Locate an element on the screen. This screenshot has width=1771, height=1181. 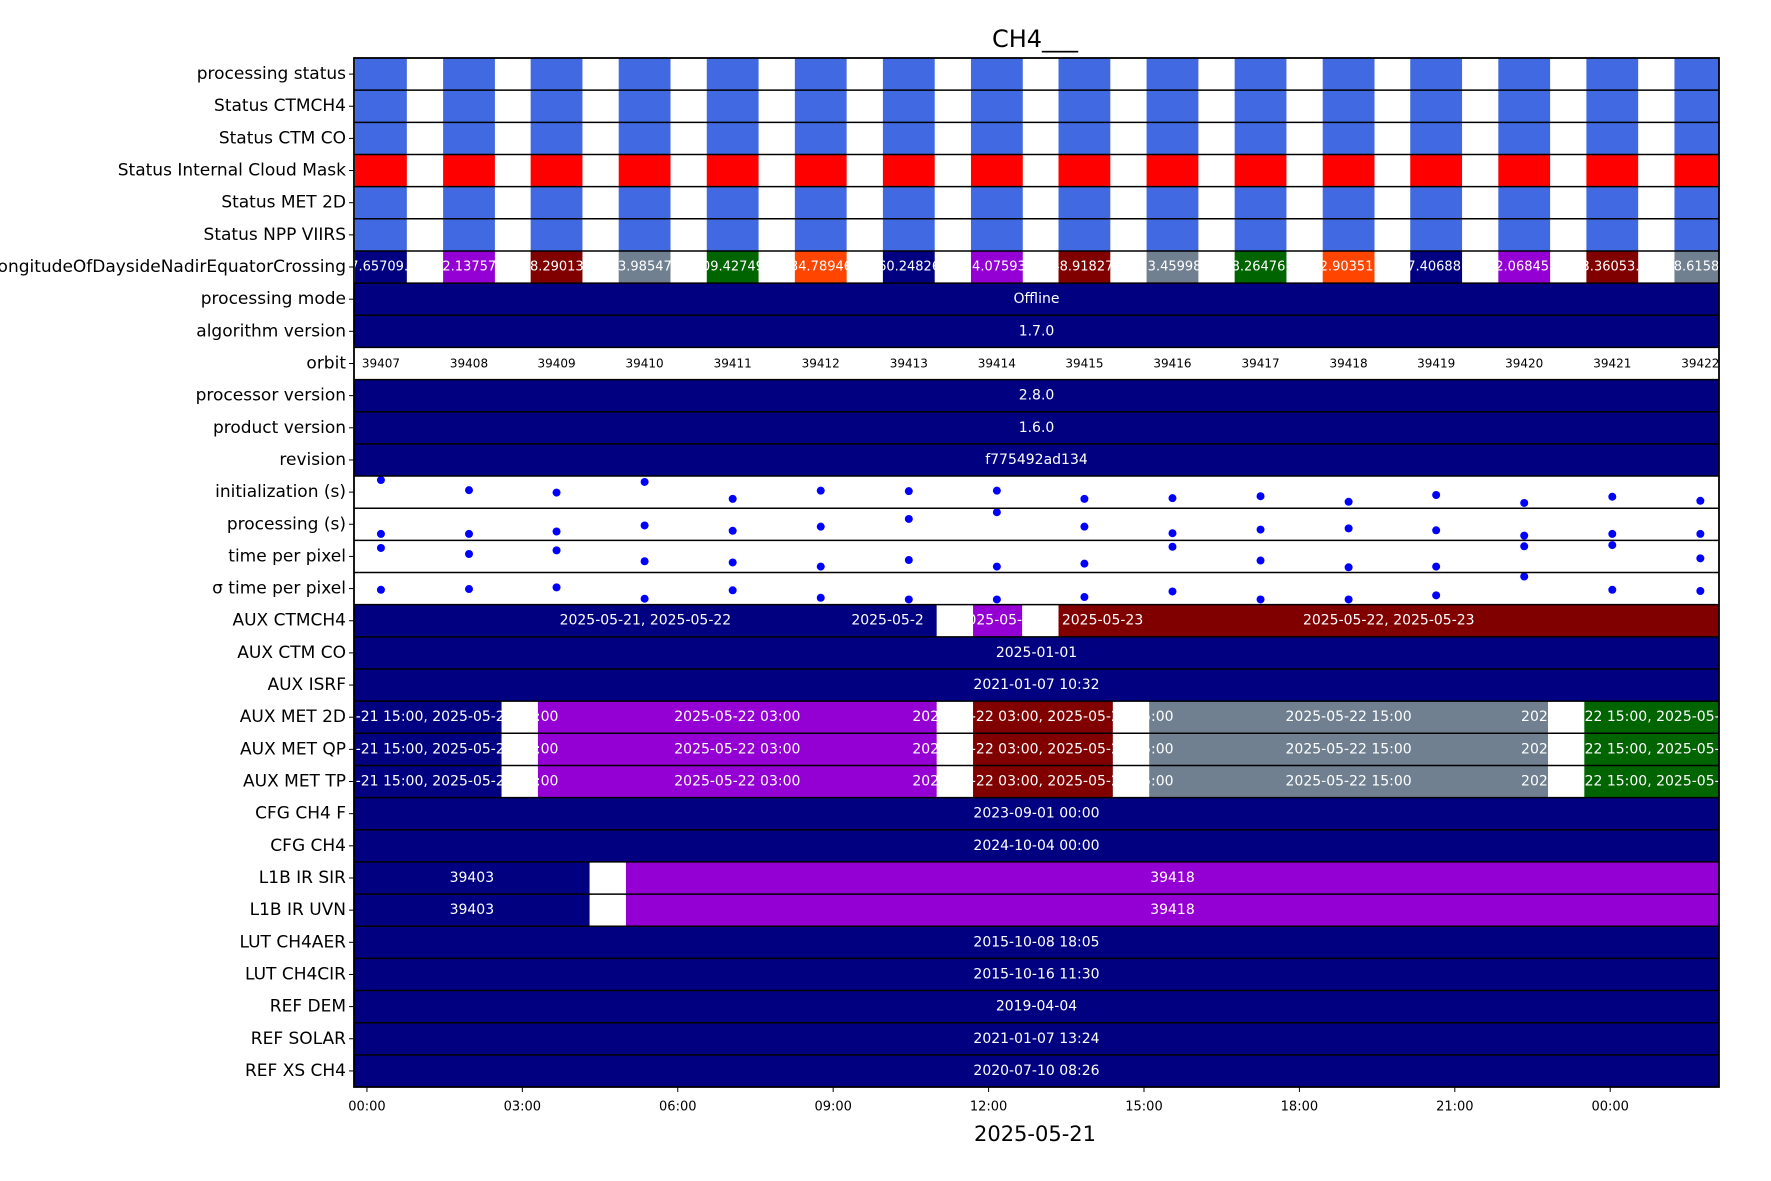
x-axis-label: 2025-05-21 is located at coordinates (1035, 1134).